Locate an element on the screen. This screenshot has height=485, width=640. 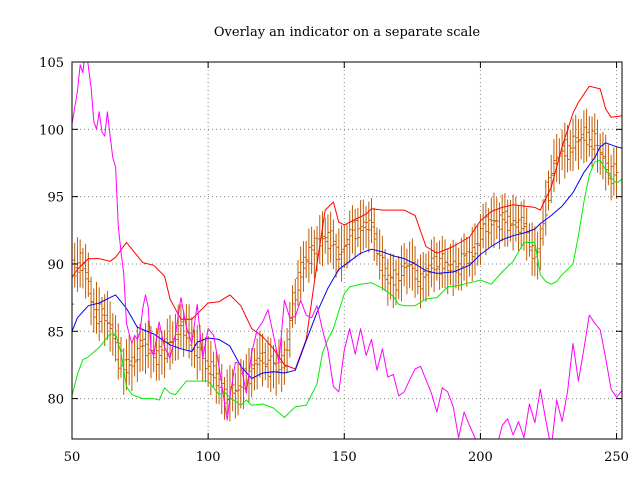
chart-title: Overlay an indicator on a separate scale is located at coordinates (347, 32).